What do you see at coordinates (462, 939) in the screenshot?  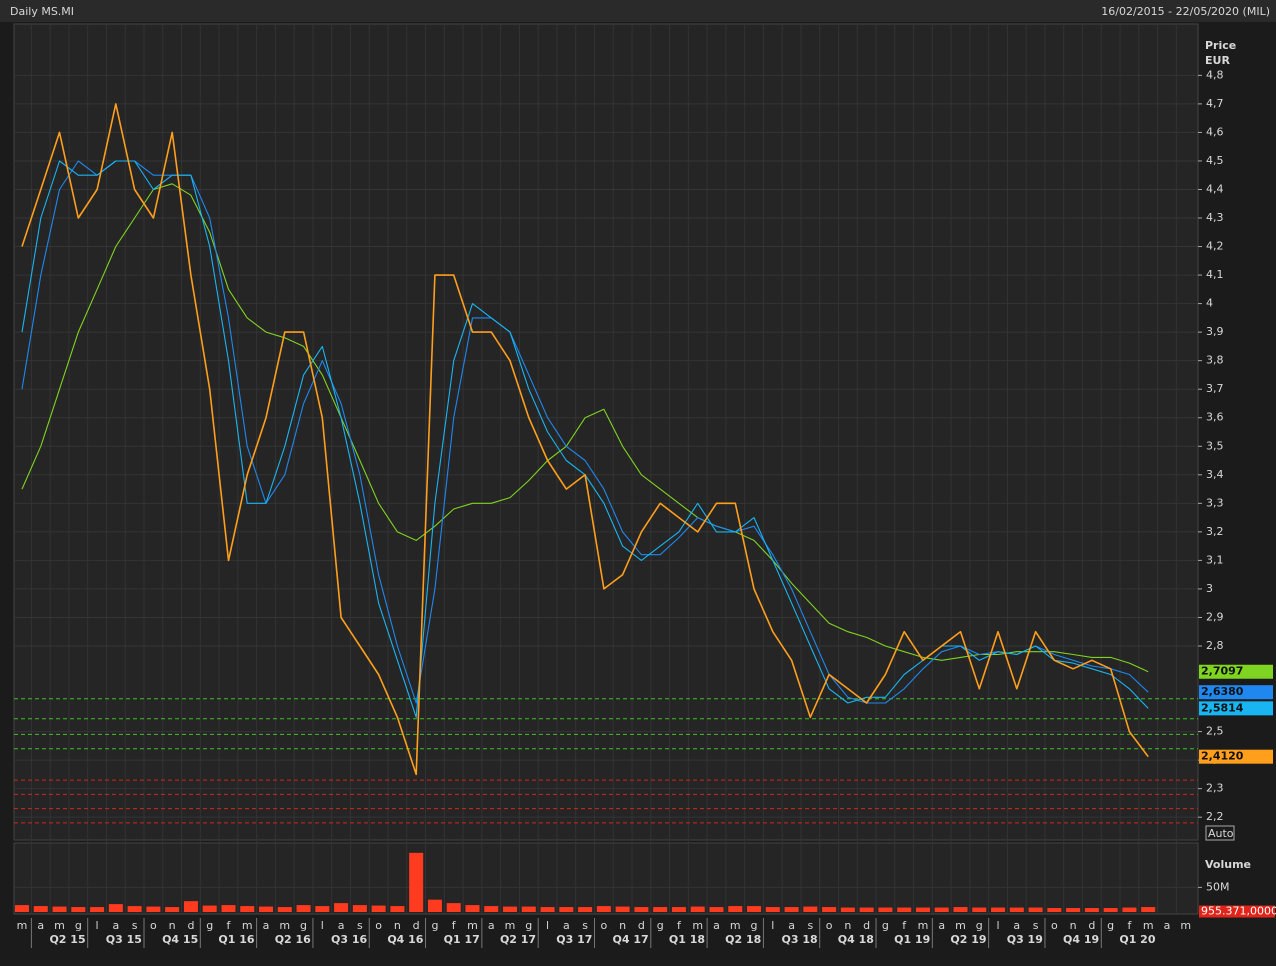 I see `x-quarter-label: Q1 17` at bounding box center [462, 939].